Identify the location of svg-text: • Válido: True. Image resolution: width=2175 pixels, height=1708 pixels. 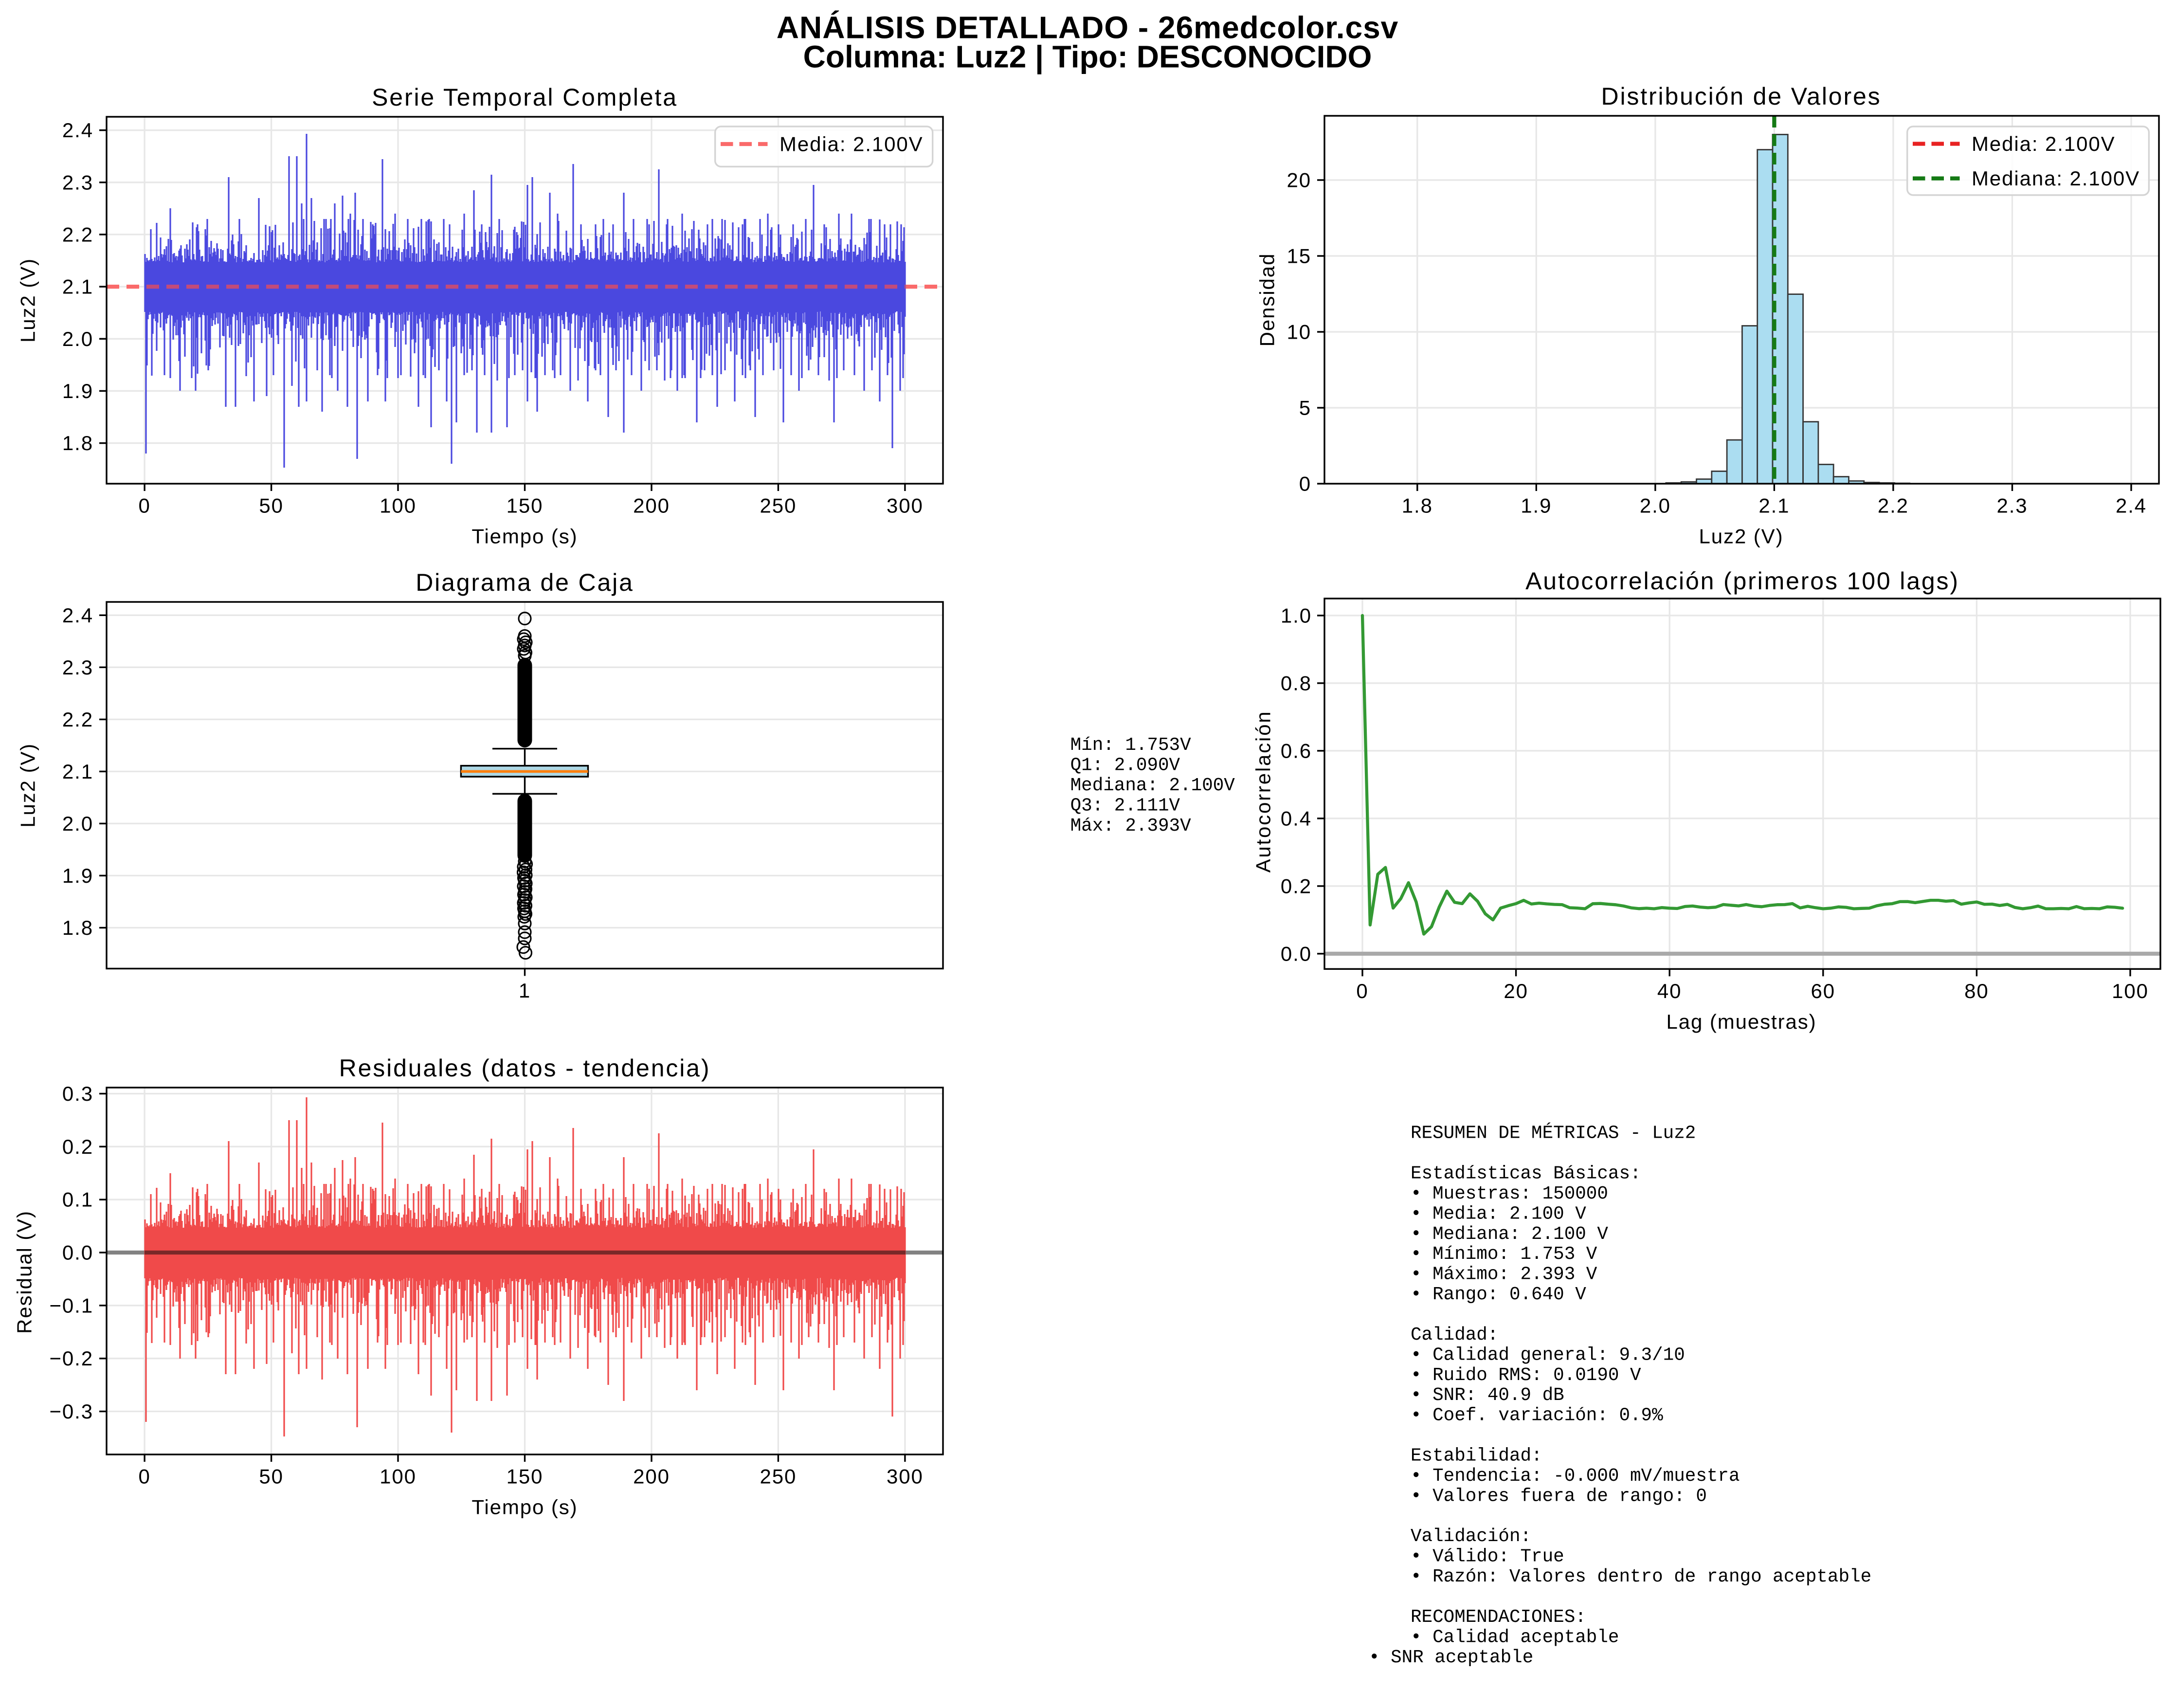
(1487, 1557).